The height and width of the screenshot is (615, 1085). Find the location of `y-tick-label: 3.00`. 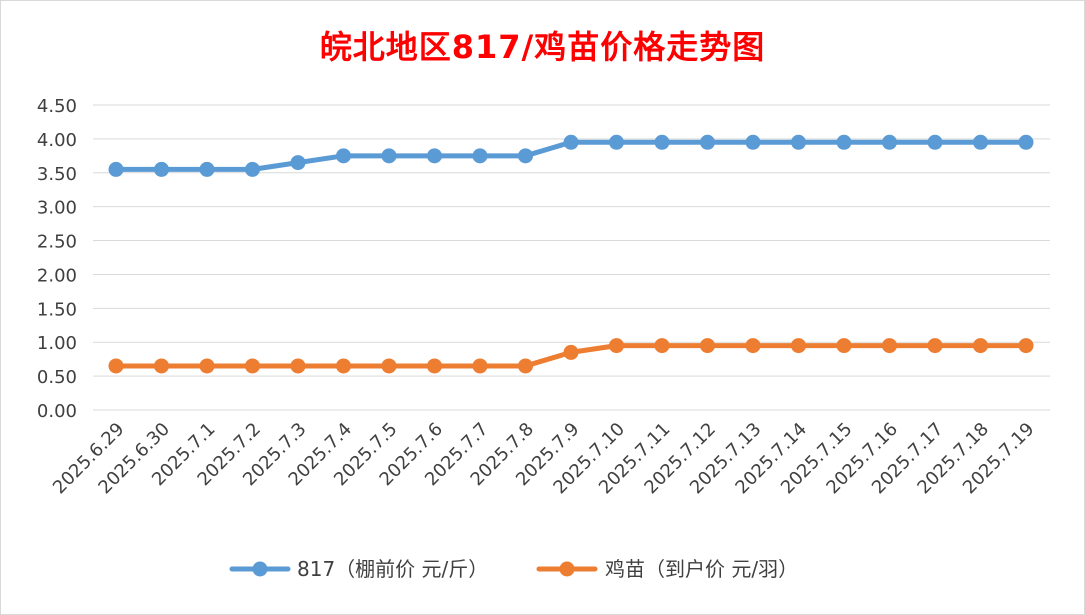

y-tick-label: 3.00 is located at coordinates (57, 208).